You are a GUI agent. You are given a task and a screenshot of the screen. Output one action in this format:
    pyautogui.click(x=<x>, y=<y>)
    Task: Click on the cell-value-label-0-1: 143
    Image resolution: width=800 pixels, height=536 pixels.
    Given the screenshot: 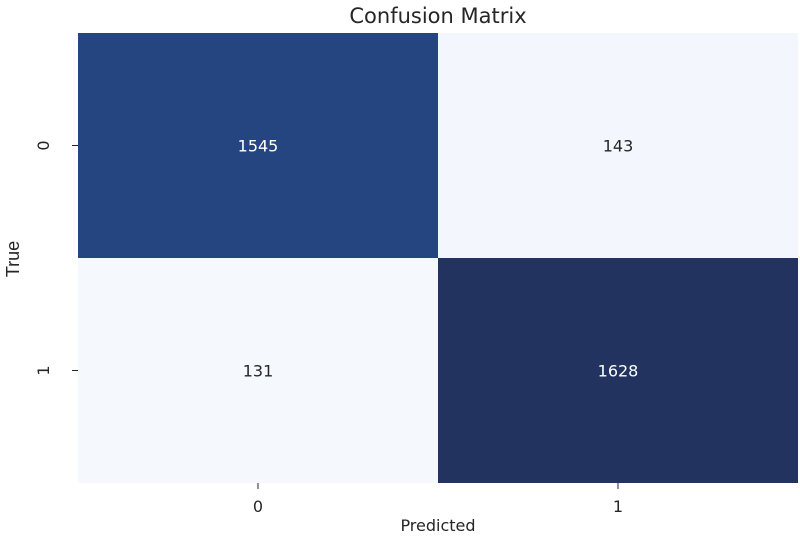 What is the action you would take?
    pyautogui.click(x=618, y=146)
    